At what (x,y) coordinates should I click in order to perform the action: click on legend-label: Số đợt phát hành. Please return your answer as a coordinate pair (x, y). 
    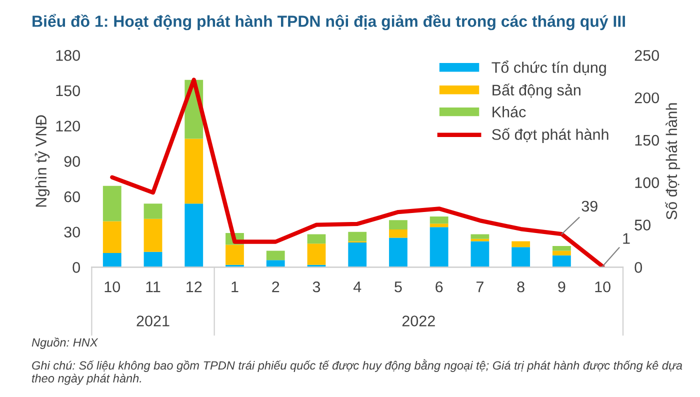
    Looking at the image, I should click on (550, 135).